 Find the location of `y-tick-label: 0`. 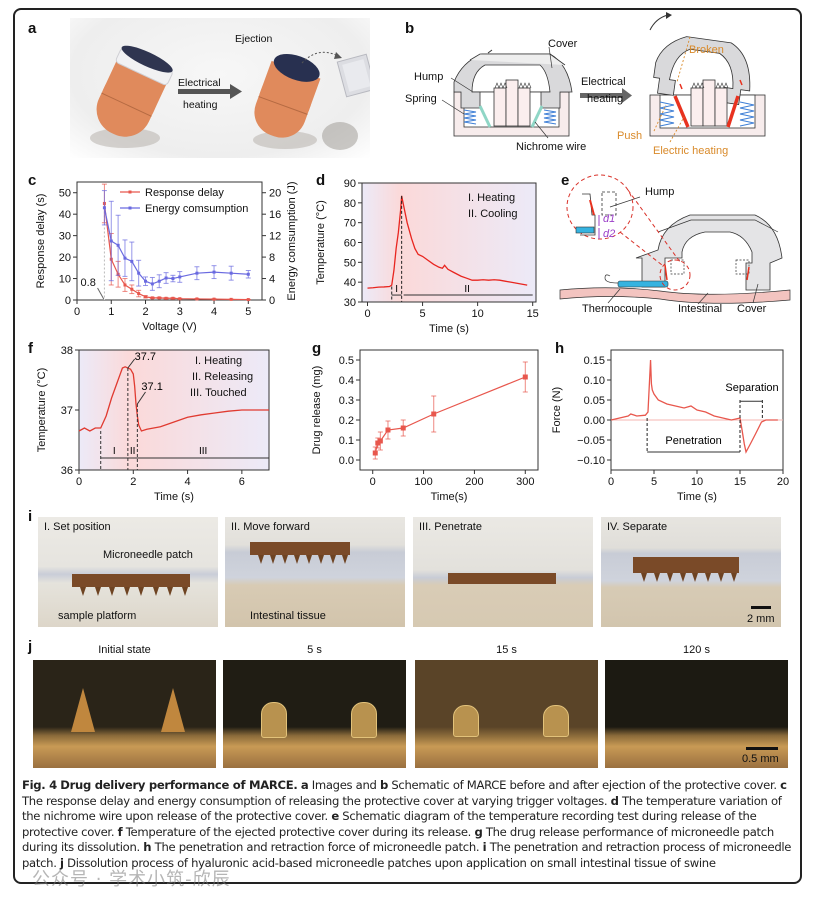

y-tick-label: 0 is located at coordinates (68, 301).